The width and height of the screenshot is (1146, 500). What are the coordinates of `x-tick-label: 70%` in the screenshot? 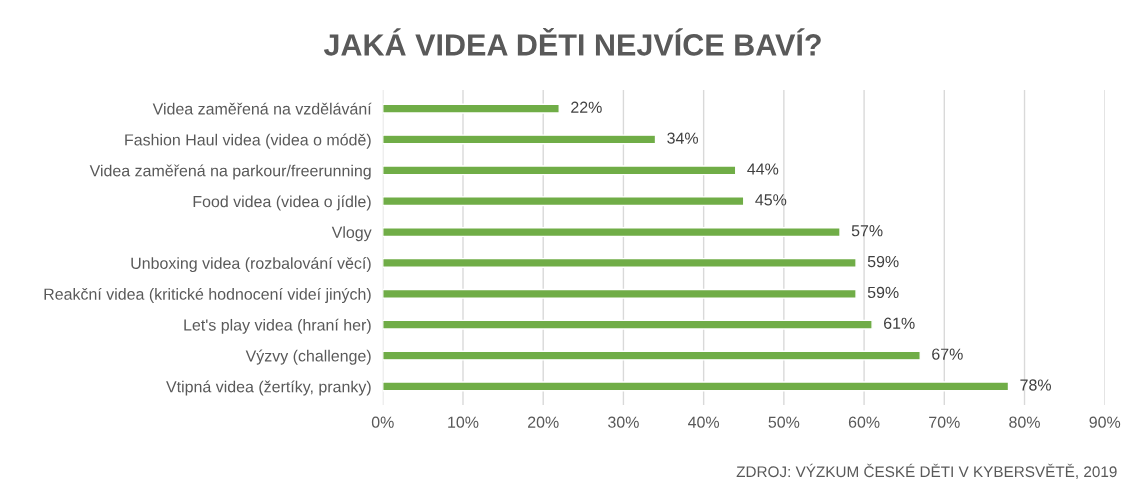 It's located at (944, 422).